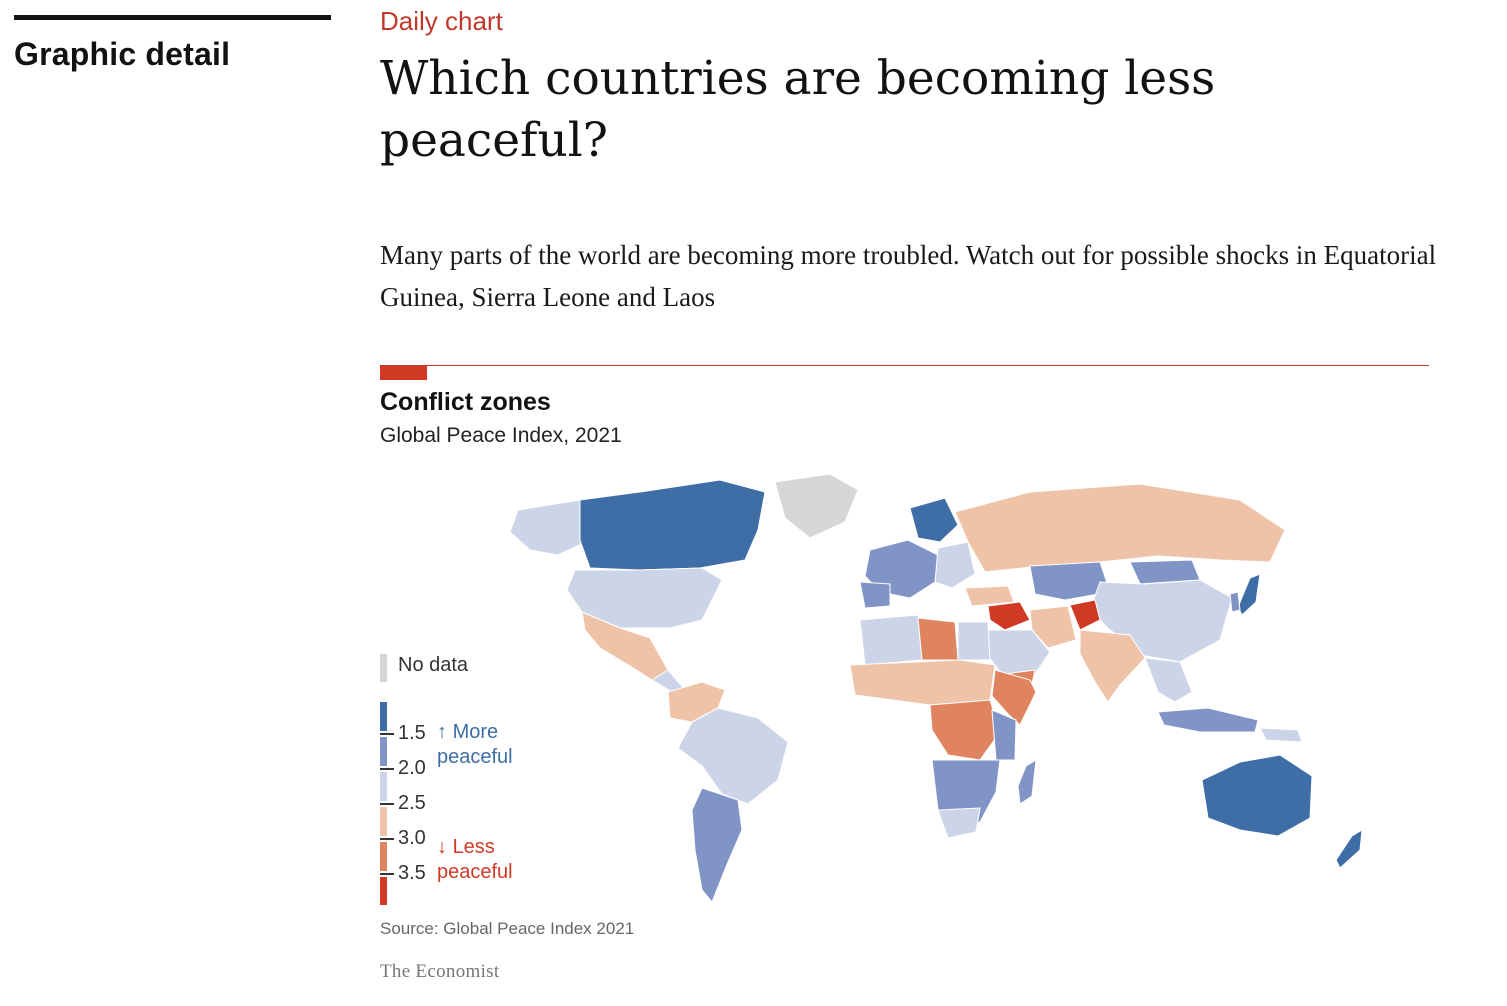  Describe the element at coordinates (1281, 735) in the screenshot. I see `region-papua-new-guinea` at that location.